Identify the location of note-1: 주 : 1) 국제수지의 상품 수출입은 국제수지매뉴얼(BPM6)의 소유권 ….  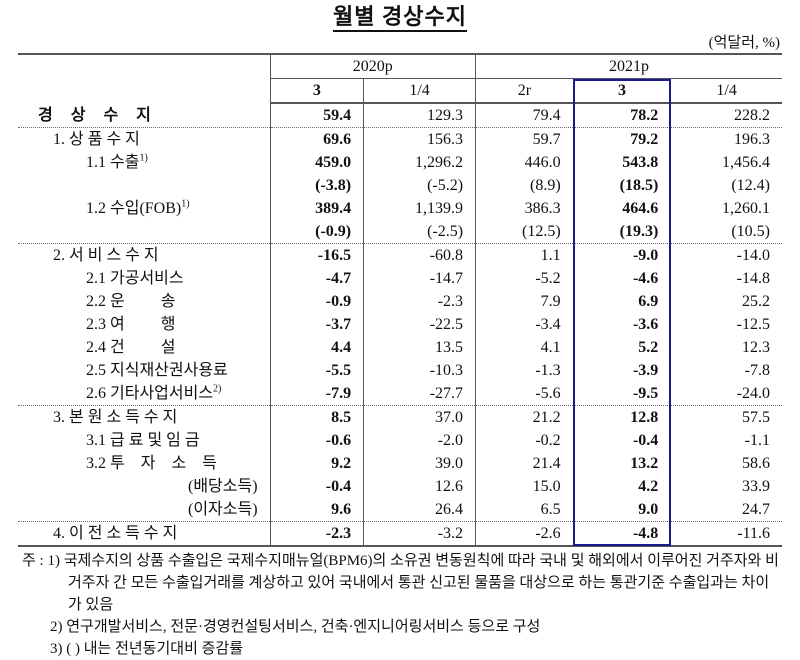
(402, 583).